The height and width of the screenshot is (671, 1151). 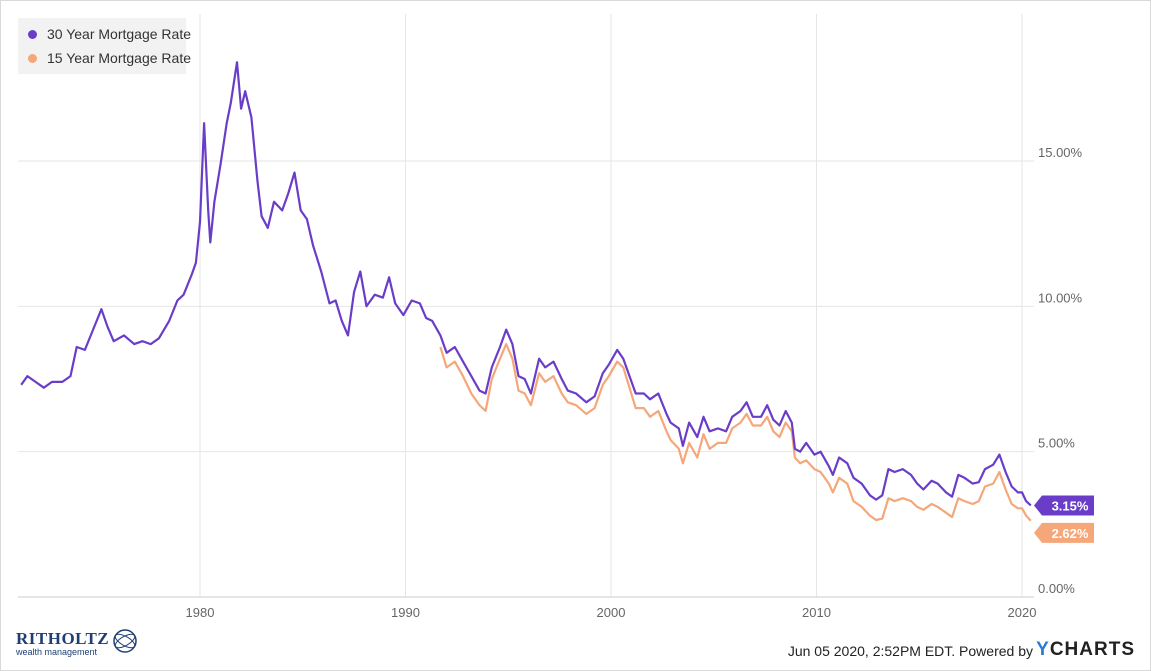 I want to click on x-tick-label: 1990, so click(x=405, y=612).